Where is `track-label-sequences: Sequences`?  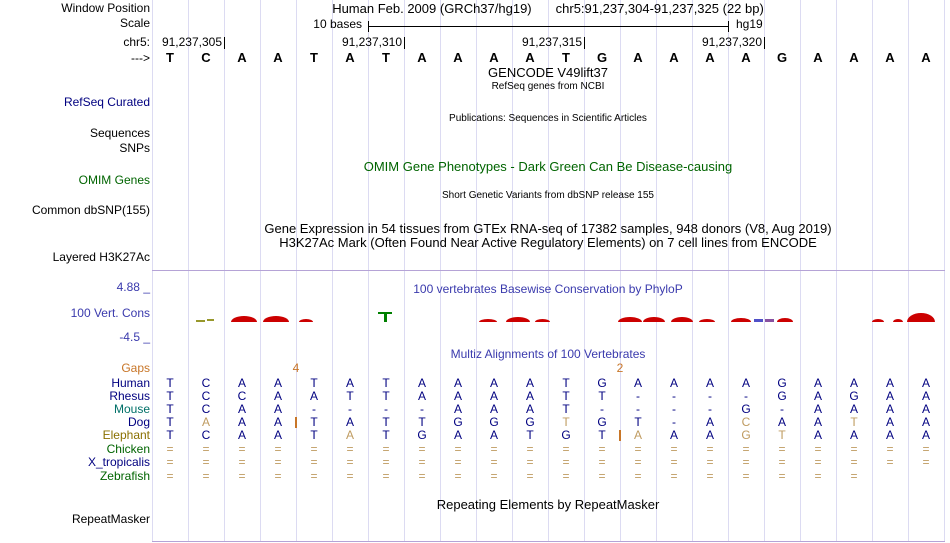 track-label-sequences: Sequences is located at coordinates (119, 133).